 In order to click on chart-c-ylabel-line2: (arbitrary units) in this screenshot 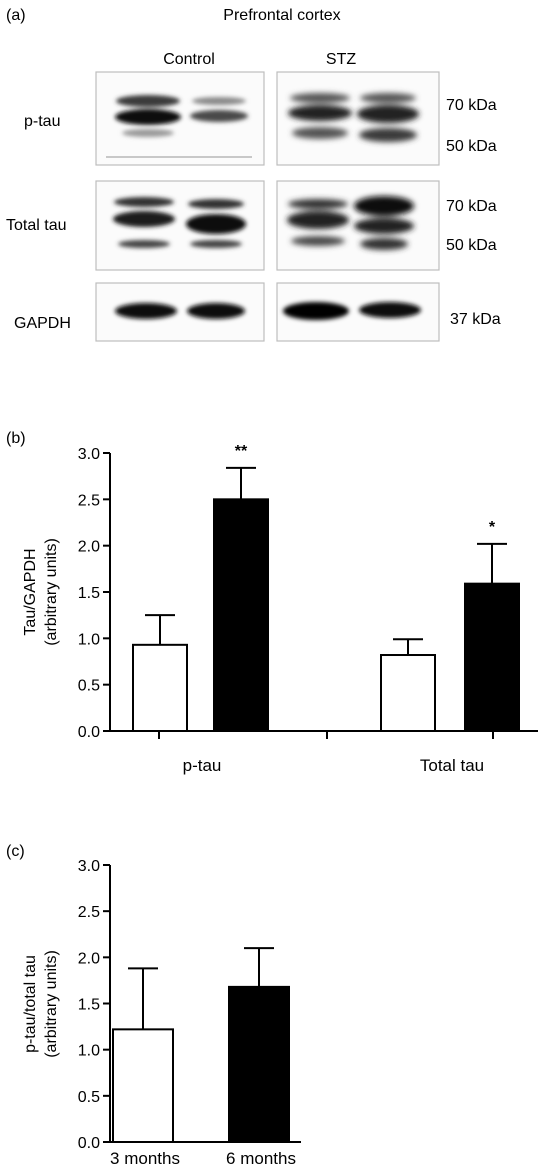, I will do `click(51, 1004)`.